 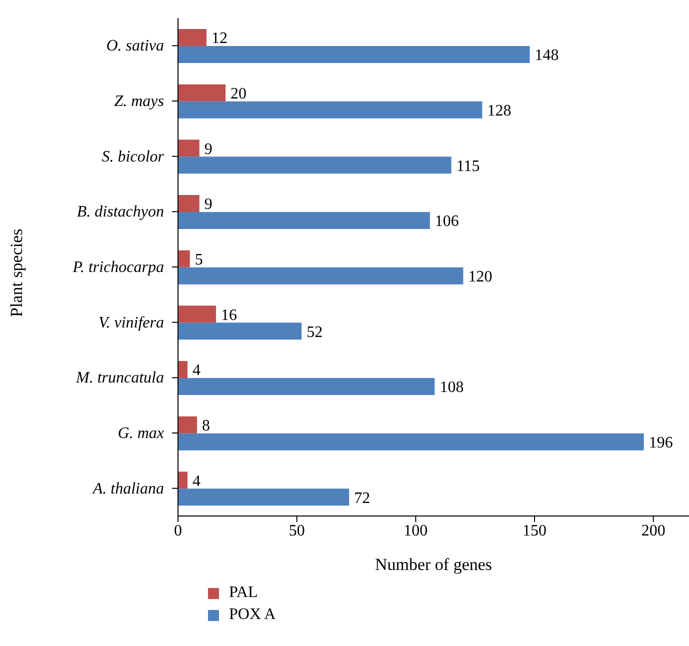 I want to click on data-label: 108, so click(x=452, y=387).